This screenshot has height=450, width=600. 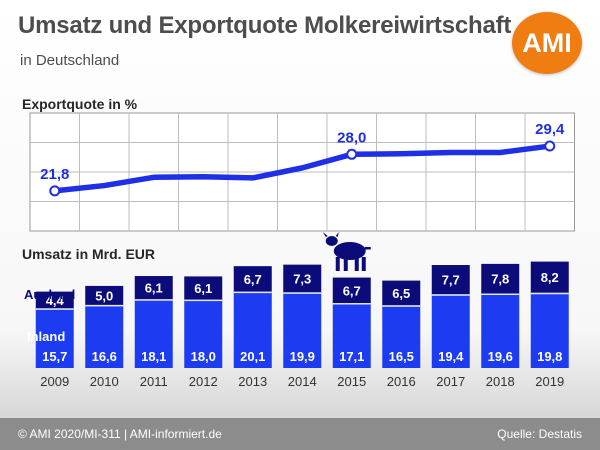 What do you see at coordinates (346, 251) in the screenshot?
I see `cow-icon` at bounding box center [346, 251].